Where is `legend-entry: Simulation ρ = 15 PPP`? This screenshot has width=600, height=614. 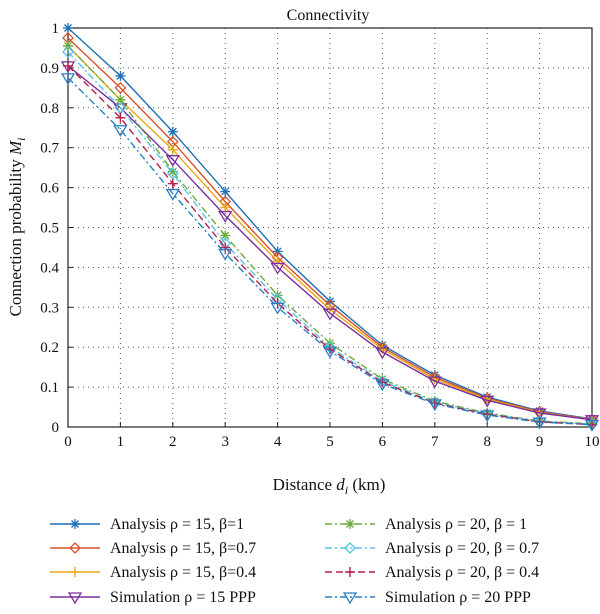
legend-entry: Simulation ρ = 15 PPP is located at coordinates (153, 597).